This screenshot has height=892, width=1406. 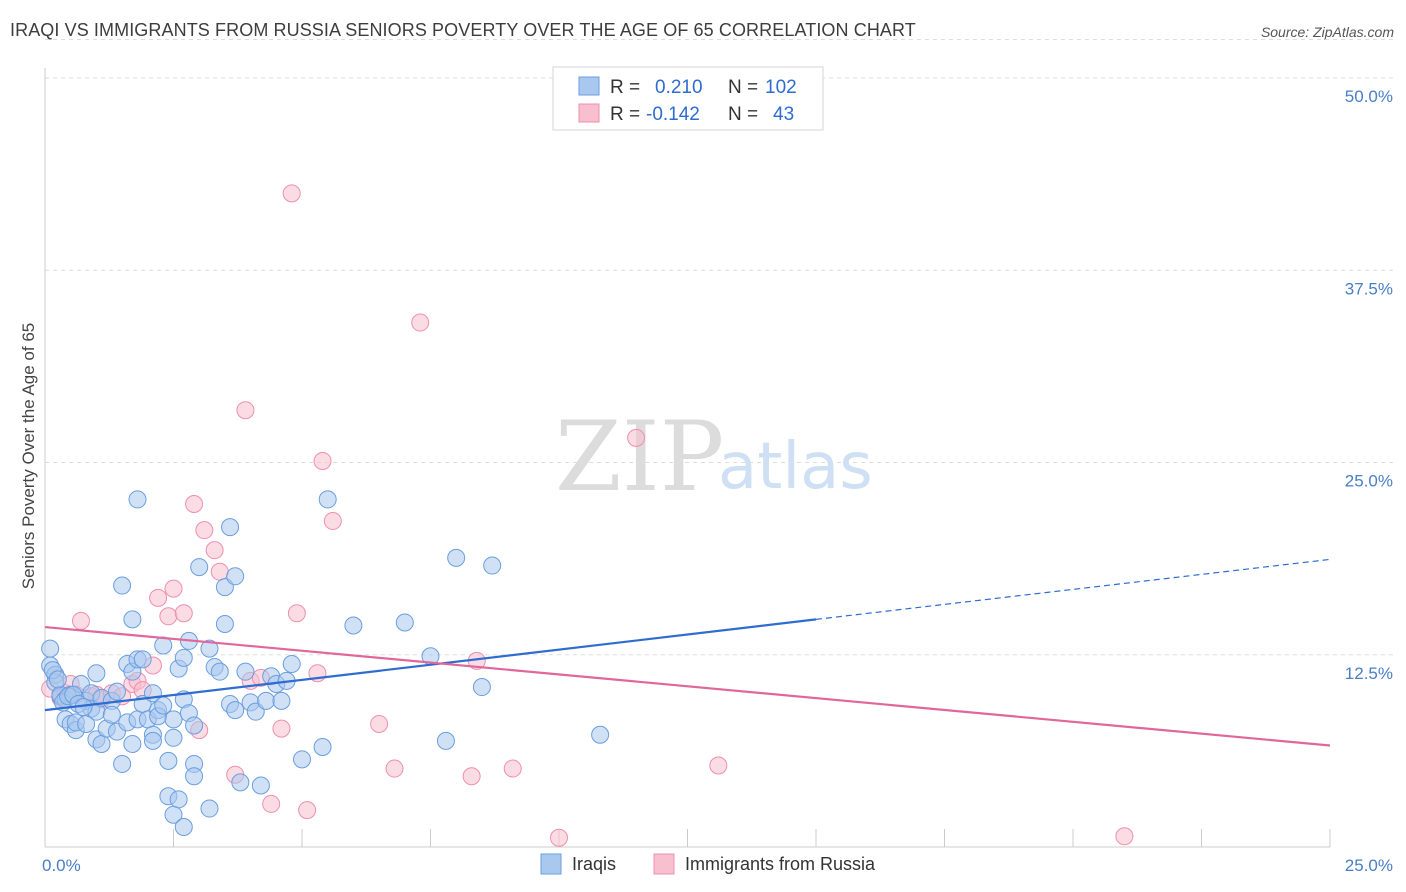 I want to click on legend-r-label-1: R =, so click(x=625, y=87).